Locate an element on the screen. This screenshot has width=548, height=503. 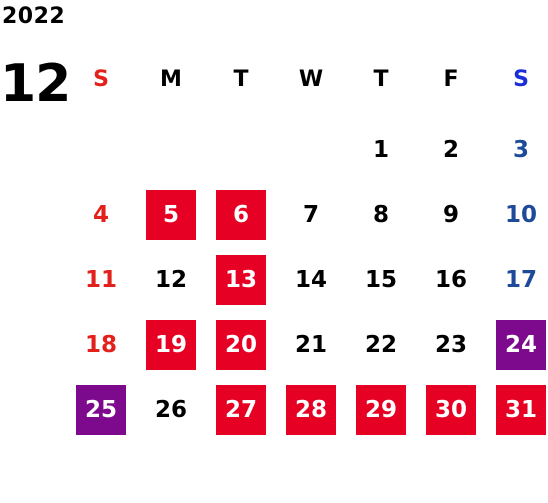
day-cell-19: 19 is located at coordinates (171, 345).